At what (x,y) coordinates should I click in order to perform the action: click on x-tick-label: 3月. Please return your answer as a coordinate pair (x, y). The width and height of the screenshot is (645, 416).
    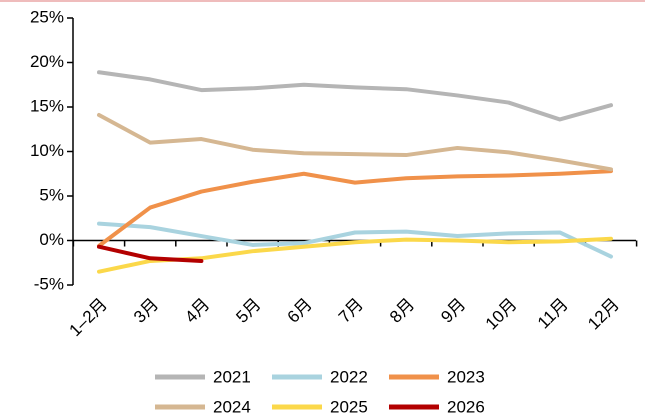
    Looking at the image, I should click on (146, 311).